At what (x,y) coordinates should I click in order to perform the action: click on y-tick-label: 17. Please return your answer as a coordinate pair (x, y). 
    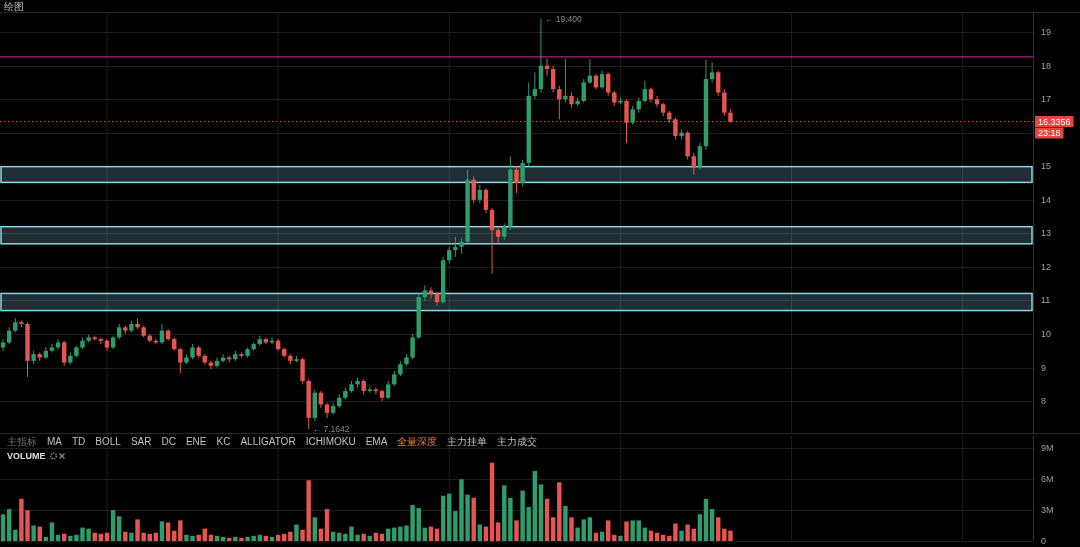
    Looking at the image, I should click on (1046, 99).